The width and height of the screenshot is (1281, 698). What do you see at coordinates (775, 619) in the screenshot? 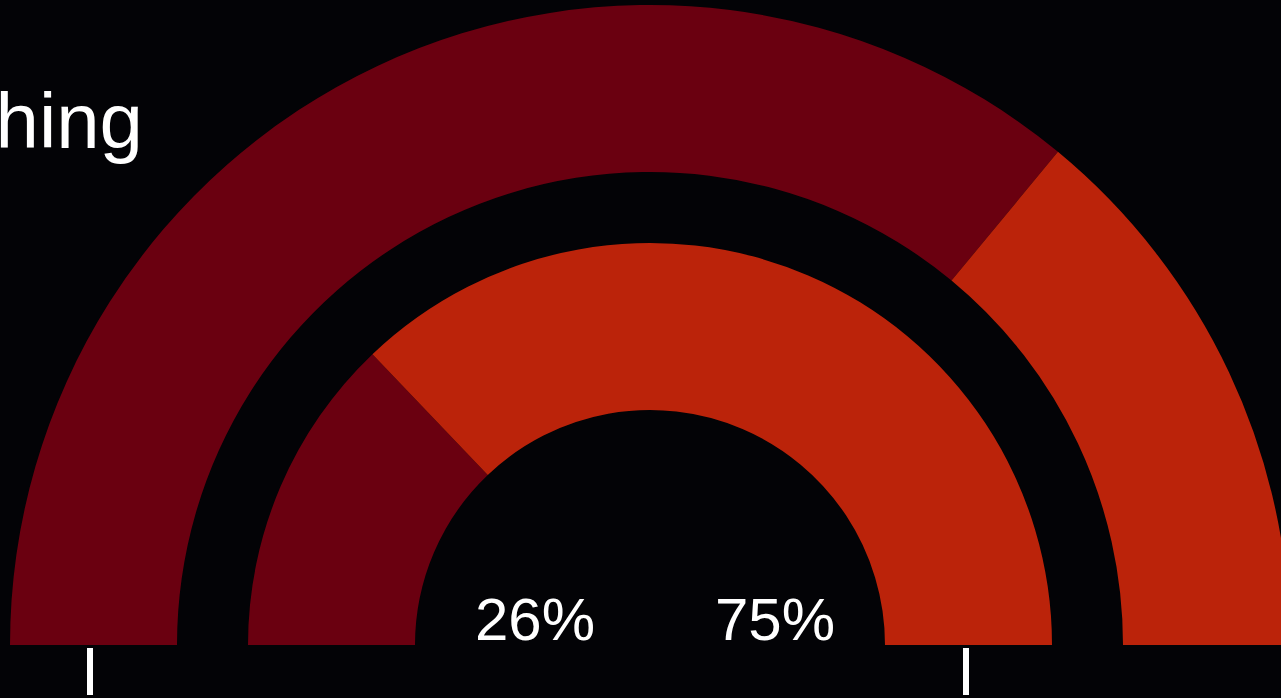
I see `data-label: 75%` at bounding box center [775, 619].